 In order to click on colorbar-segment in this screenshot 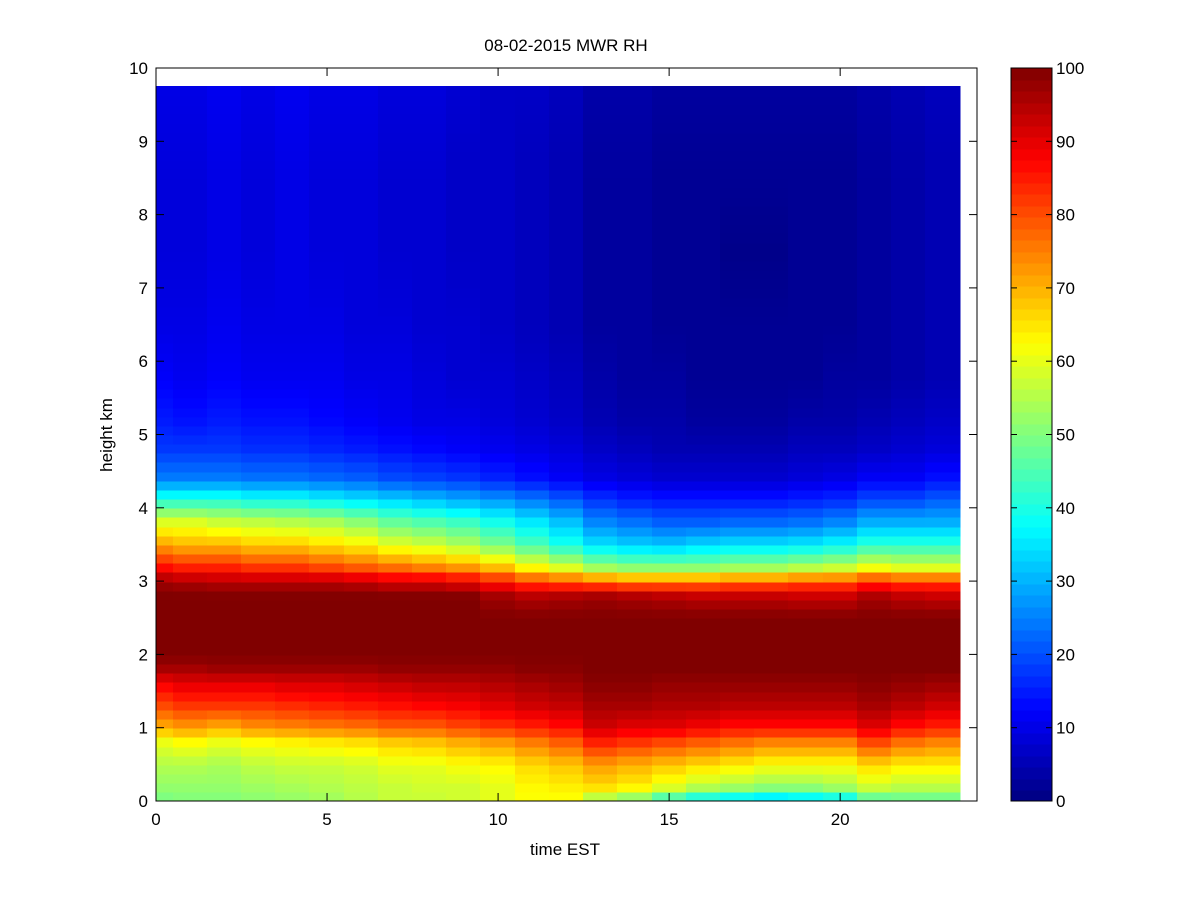, I will do `click(1031, 360)`.